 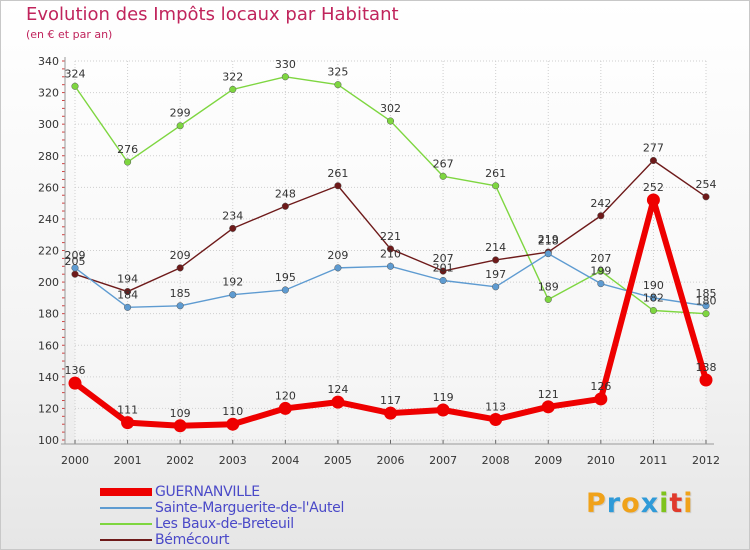 I want to click on y-tick-label: 160, so click(x=48, y=345).